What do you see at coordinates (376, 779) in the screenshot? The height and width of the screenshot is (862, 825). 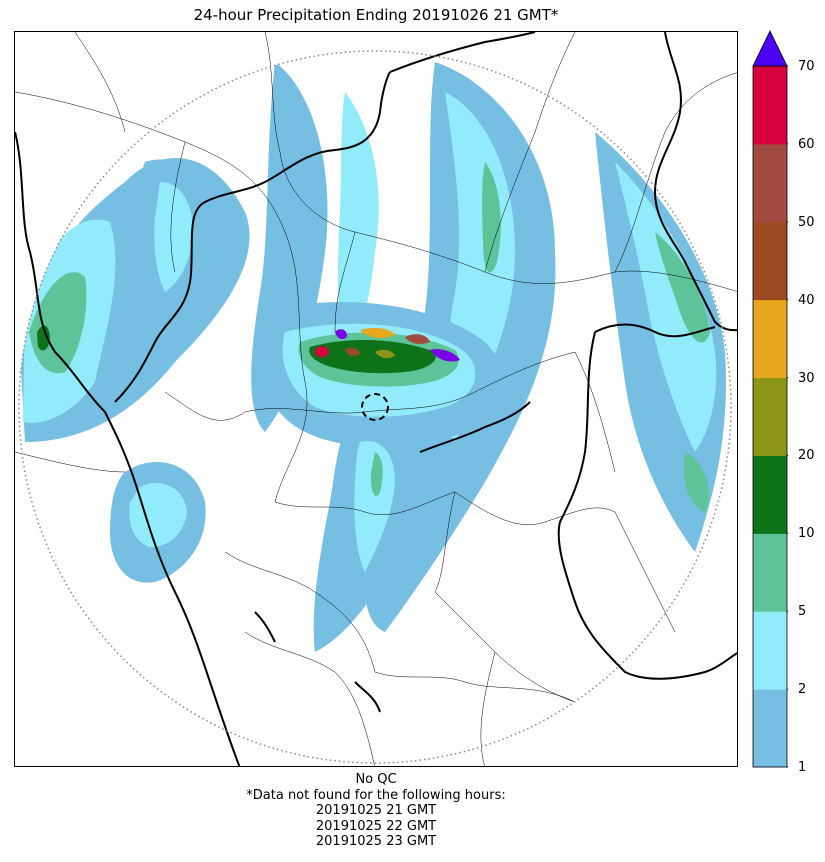 I see `qc-note: No QC` at bounding box center [376, 779].